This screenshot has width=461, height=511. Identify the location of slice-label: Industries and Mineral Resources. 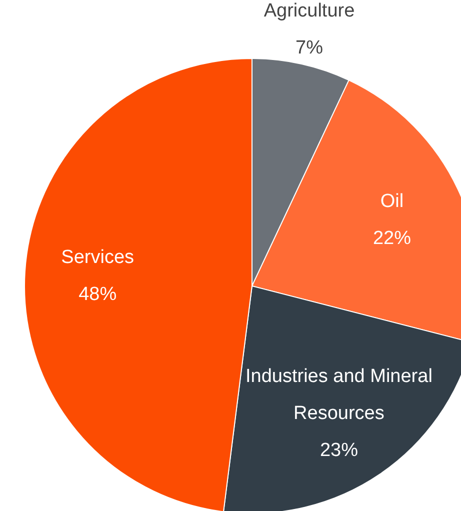
(338, 395).